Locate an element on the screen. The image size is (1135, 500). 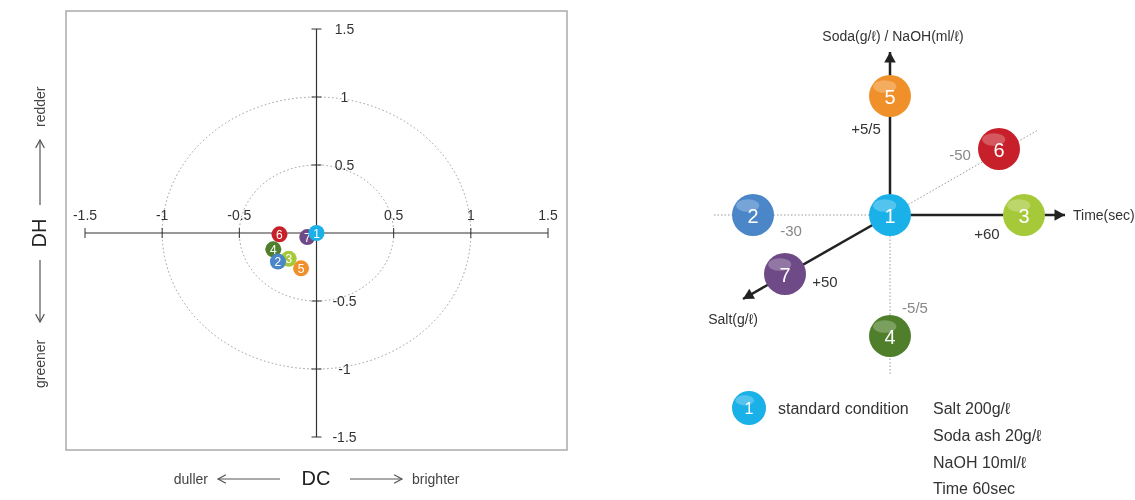
text: brighter is located at coordinates (436, 479).